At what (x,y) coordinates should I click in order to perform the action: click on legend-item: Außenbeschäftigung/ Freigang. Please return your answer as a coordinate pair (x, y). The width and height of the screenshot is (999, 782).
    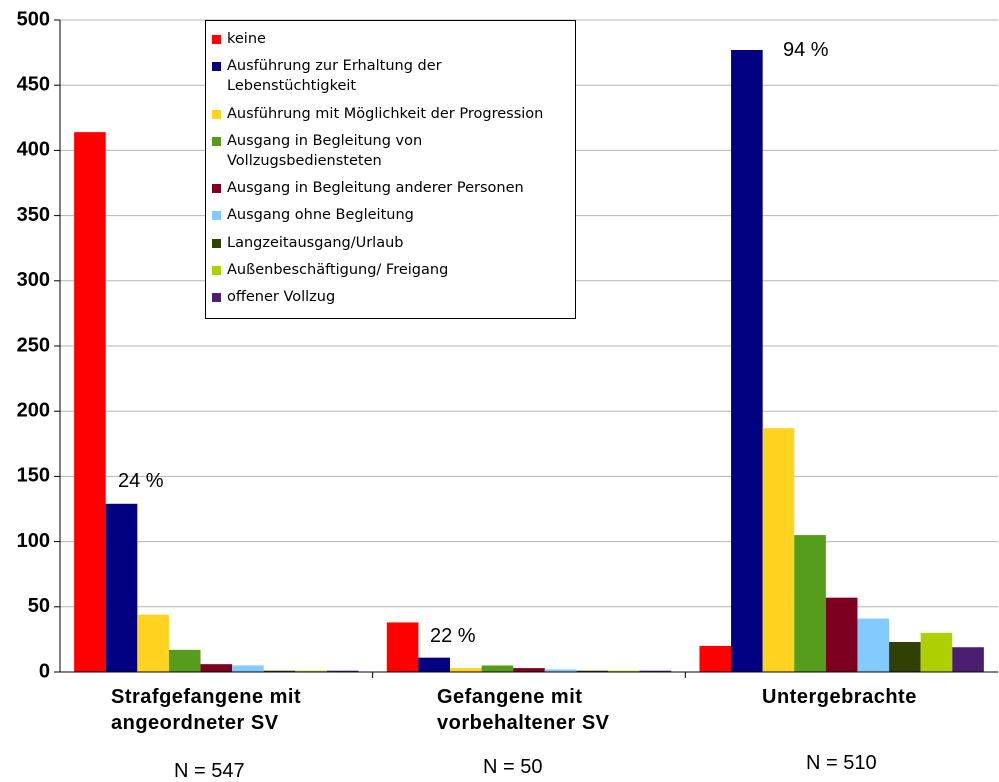
    Looking at the image, I should click on (391, 270).